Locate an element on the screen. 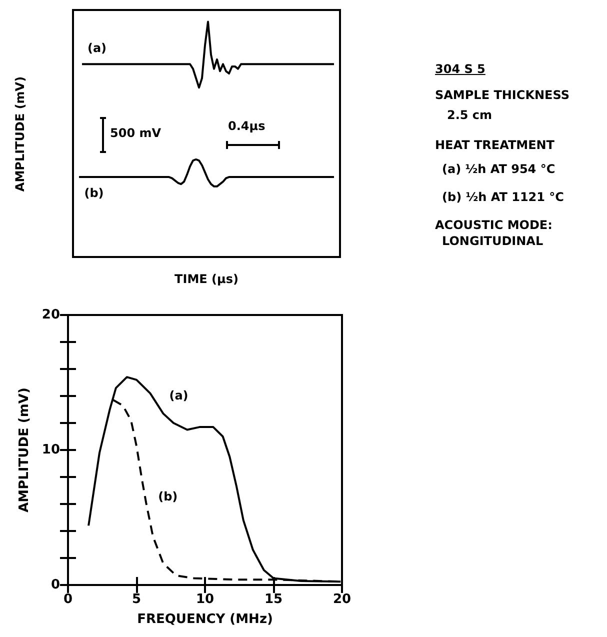 Image resolution: width=607 pixels, height=637 pixels. text: ACOUSTIC MODE: is located at coordinates (493, 225).